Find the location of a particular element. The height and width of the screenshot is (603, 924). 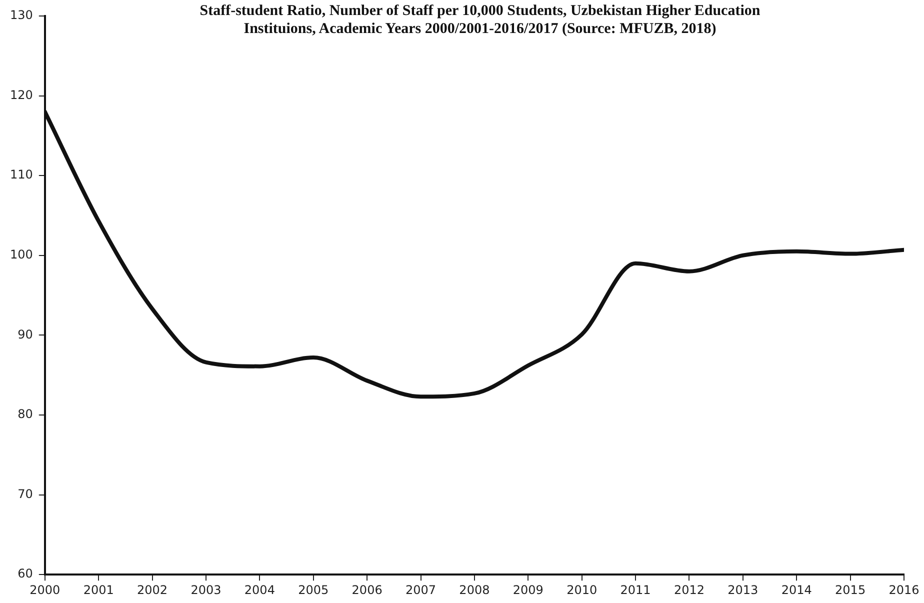

x-tick-label: 2009 is located at coordinates (528, 589).